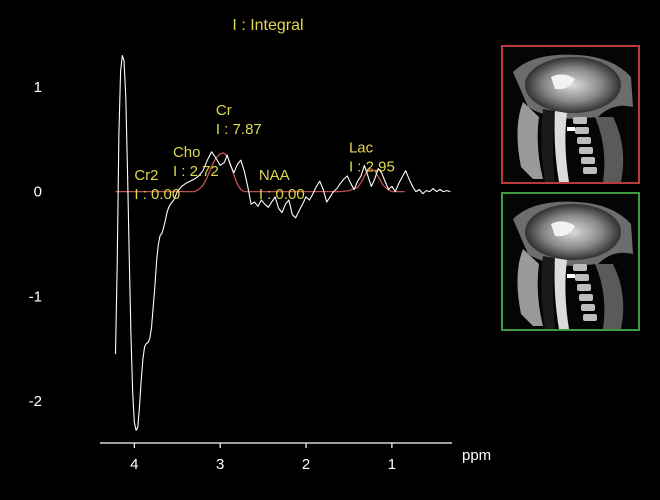 The image size is (660, 500). Describe the element at coordinates (224, 110) in the screenshot. I see `peak-name: Cr` at that location.